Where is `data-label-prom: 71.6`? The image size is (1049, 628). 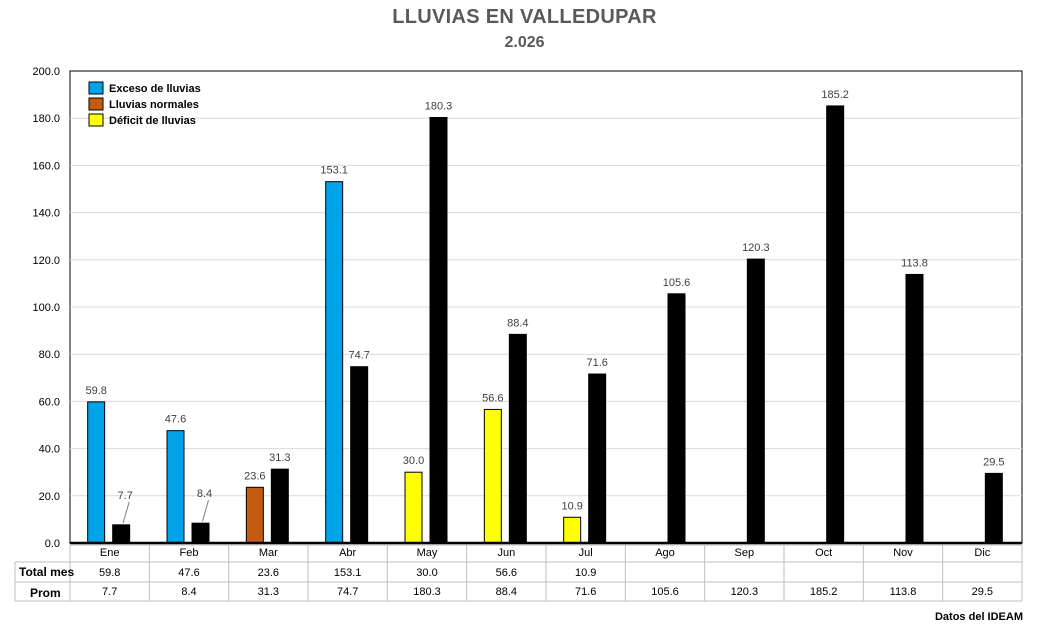
data-label-prom: 71.6 is located at coordinates (596, 363).